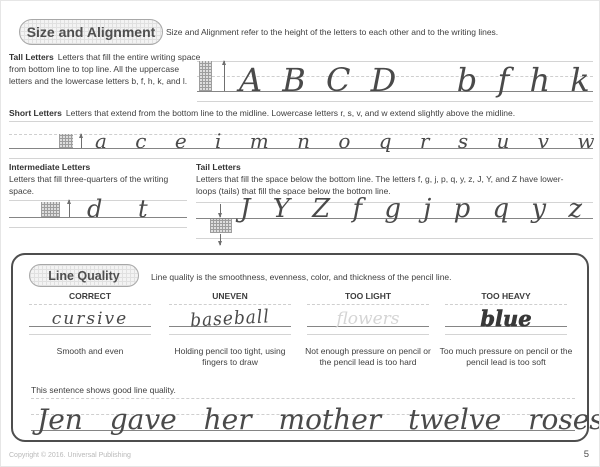  I want to click on example-word-too-light: flowers, so click(368, 319).